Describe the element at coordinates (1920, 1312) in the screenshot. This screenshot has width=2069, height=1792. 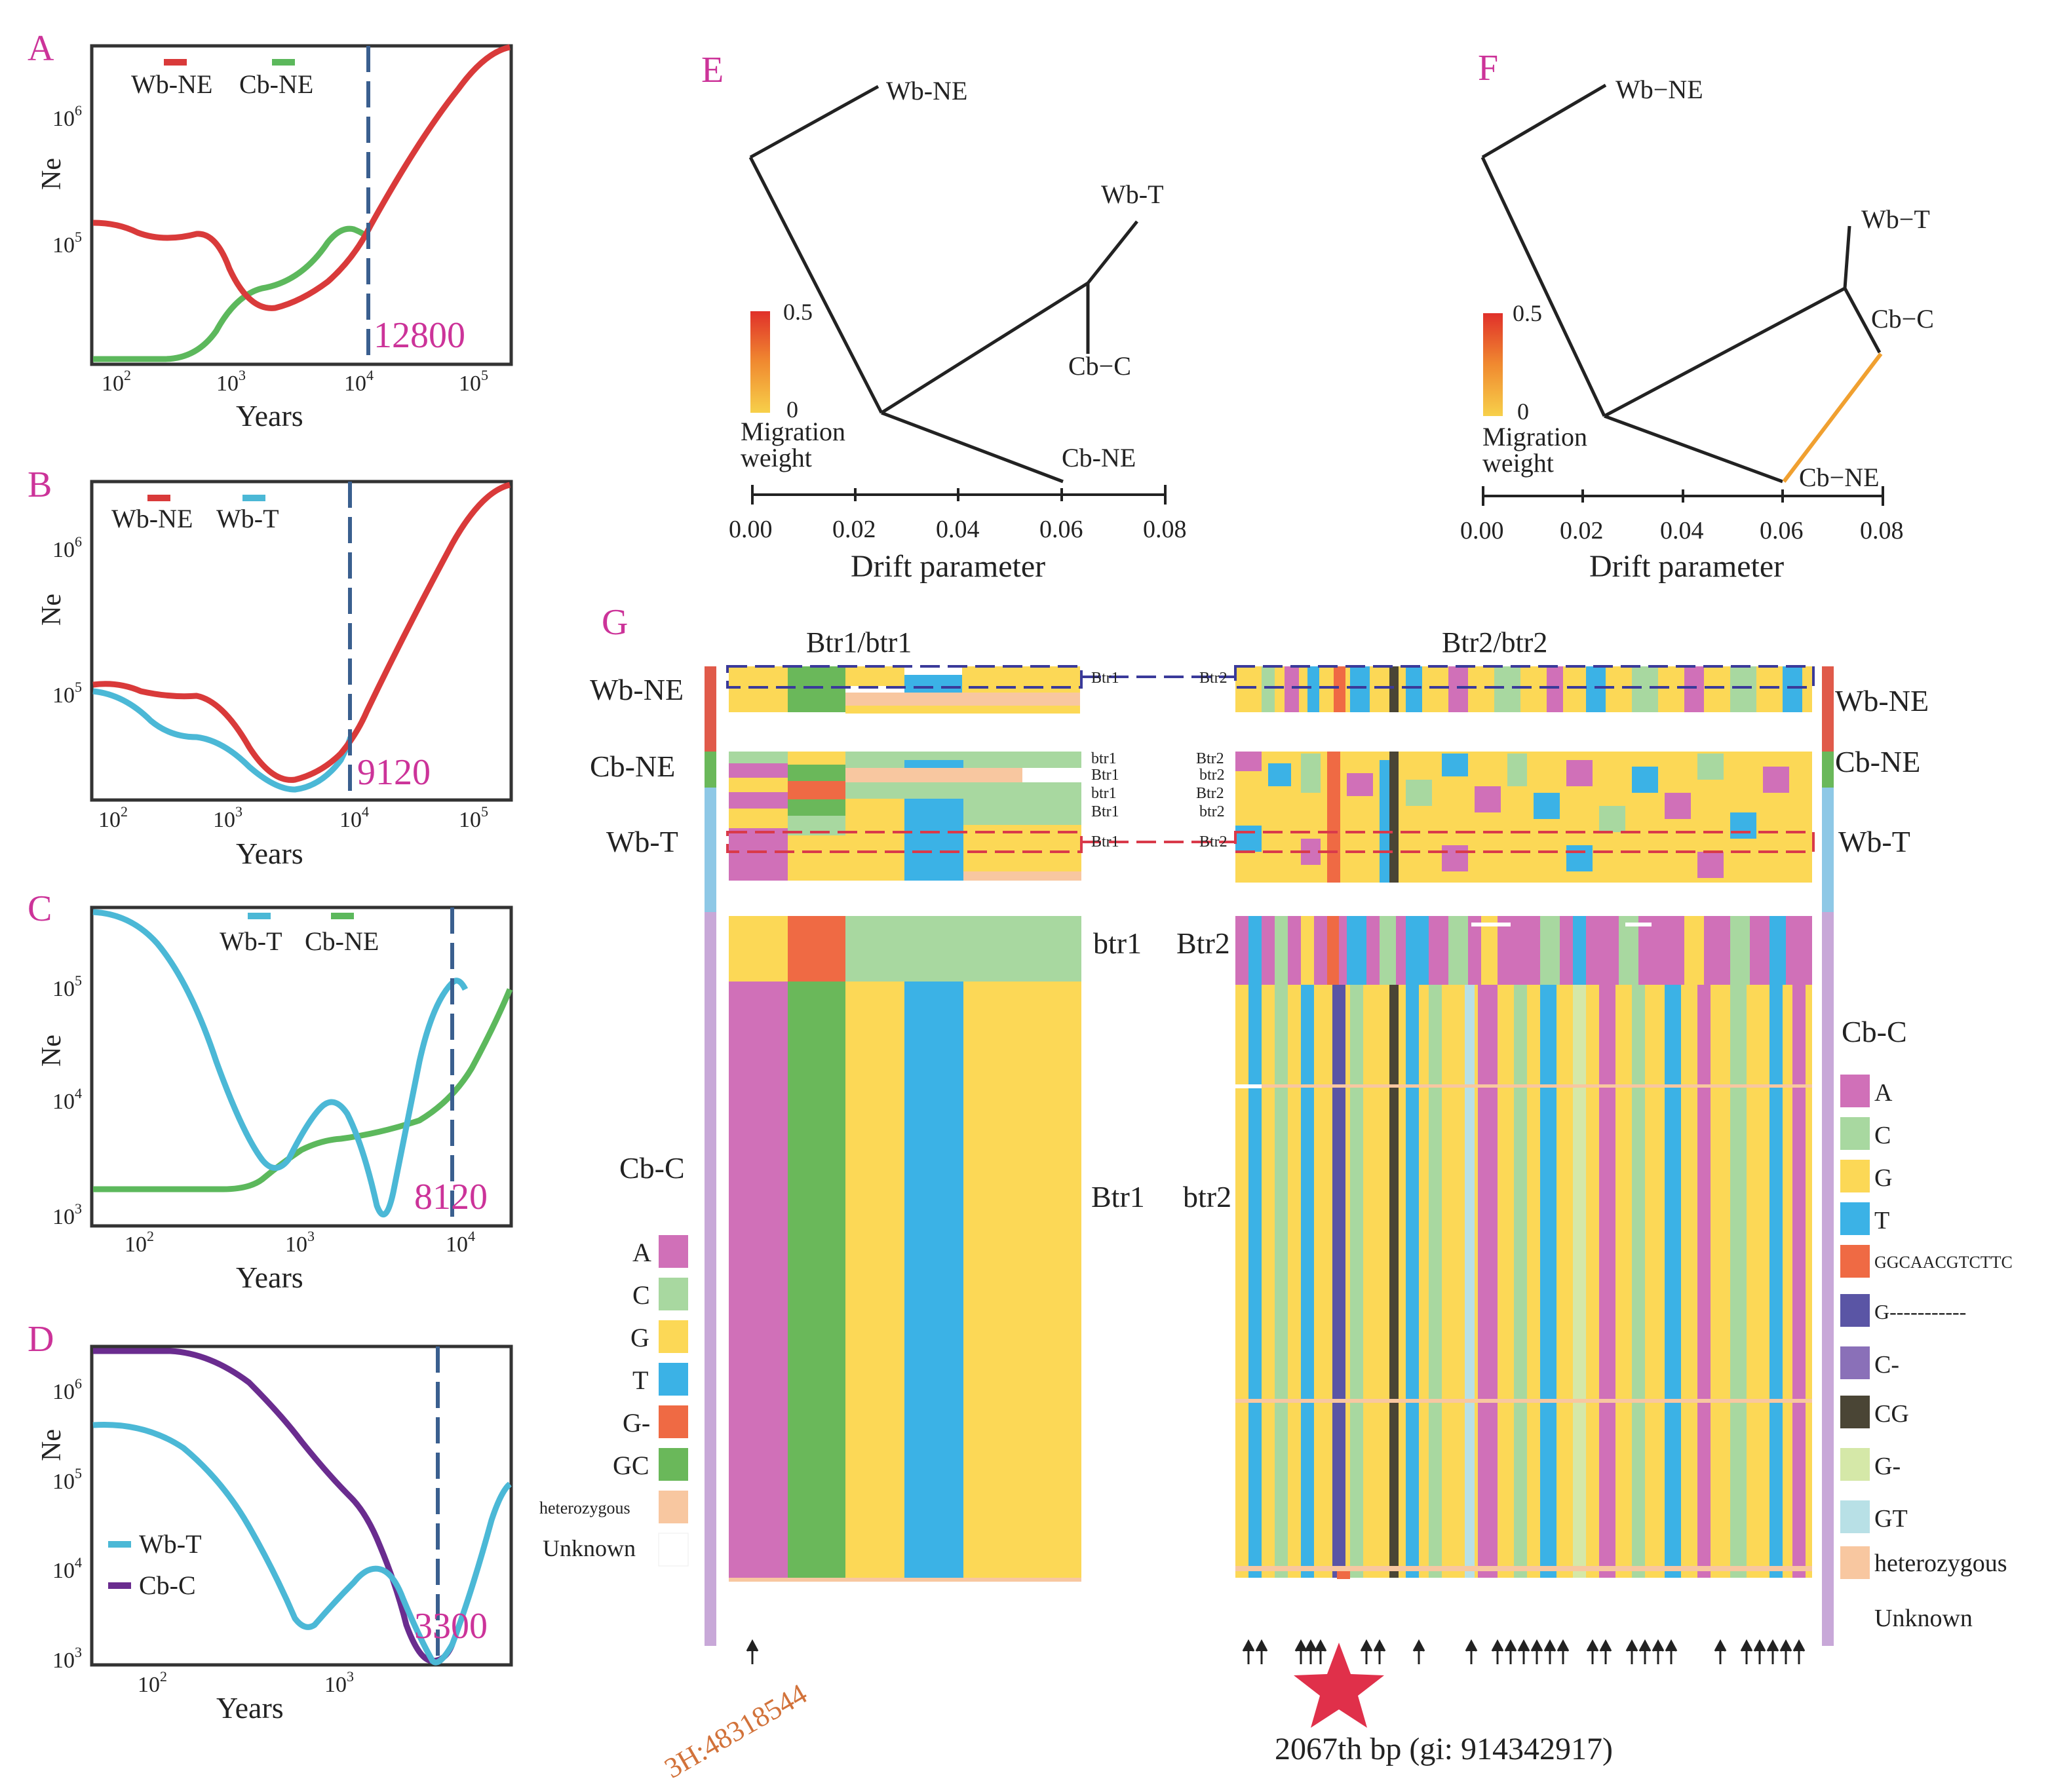
I see `svg-text: G-----------` at that location.